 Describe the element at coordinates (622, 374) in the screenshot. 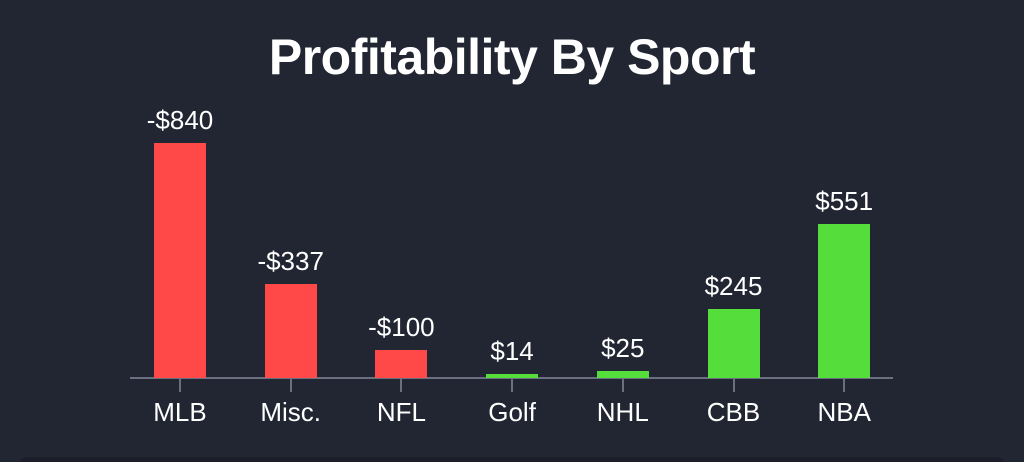

I see `bar-nhl` at that location.